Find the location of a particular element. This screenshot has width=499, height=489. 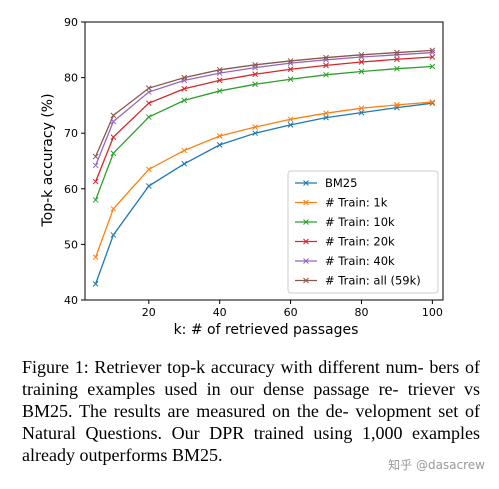

x-tick-label: 40 is located at coordinates (220, 312).